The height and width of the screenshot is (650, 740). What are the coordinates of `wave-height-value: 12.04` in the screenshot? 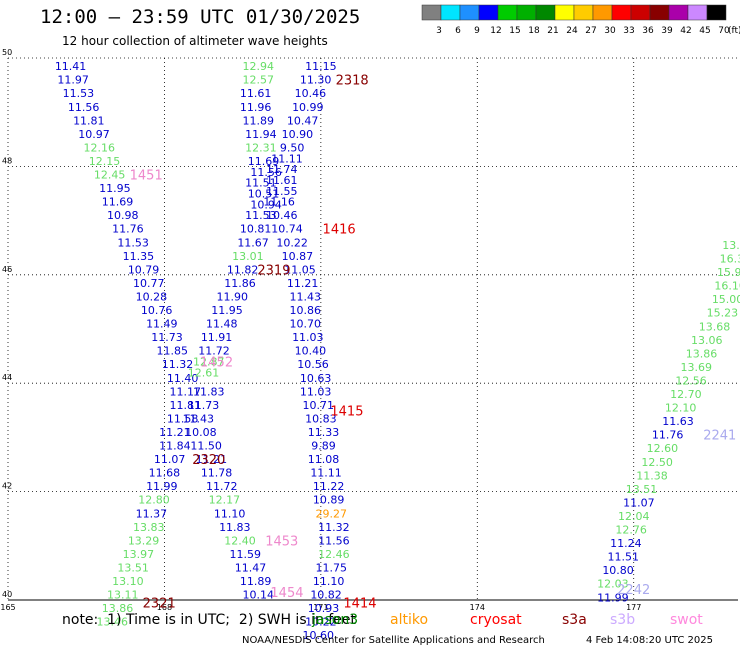 It's located at (634, 516).